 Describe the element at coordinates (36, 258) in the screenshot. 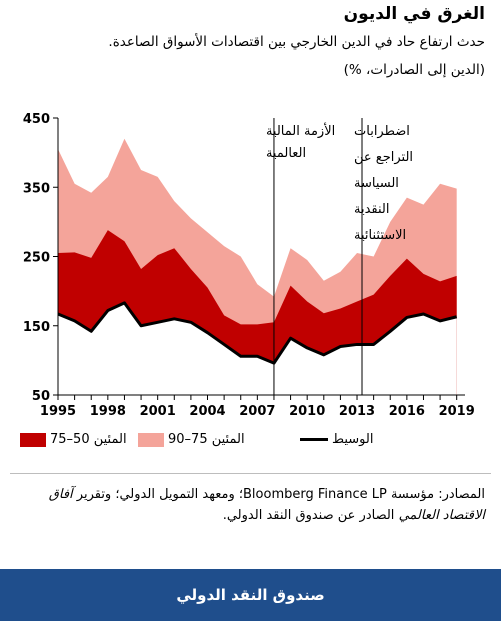

I see `y-tick-label: 250` at that location.